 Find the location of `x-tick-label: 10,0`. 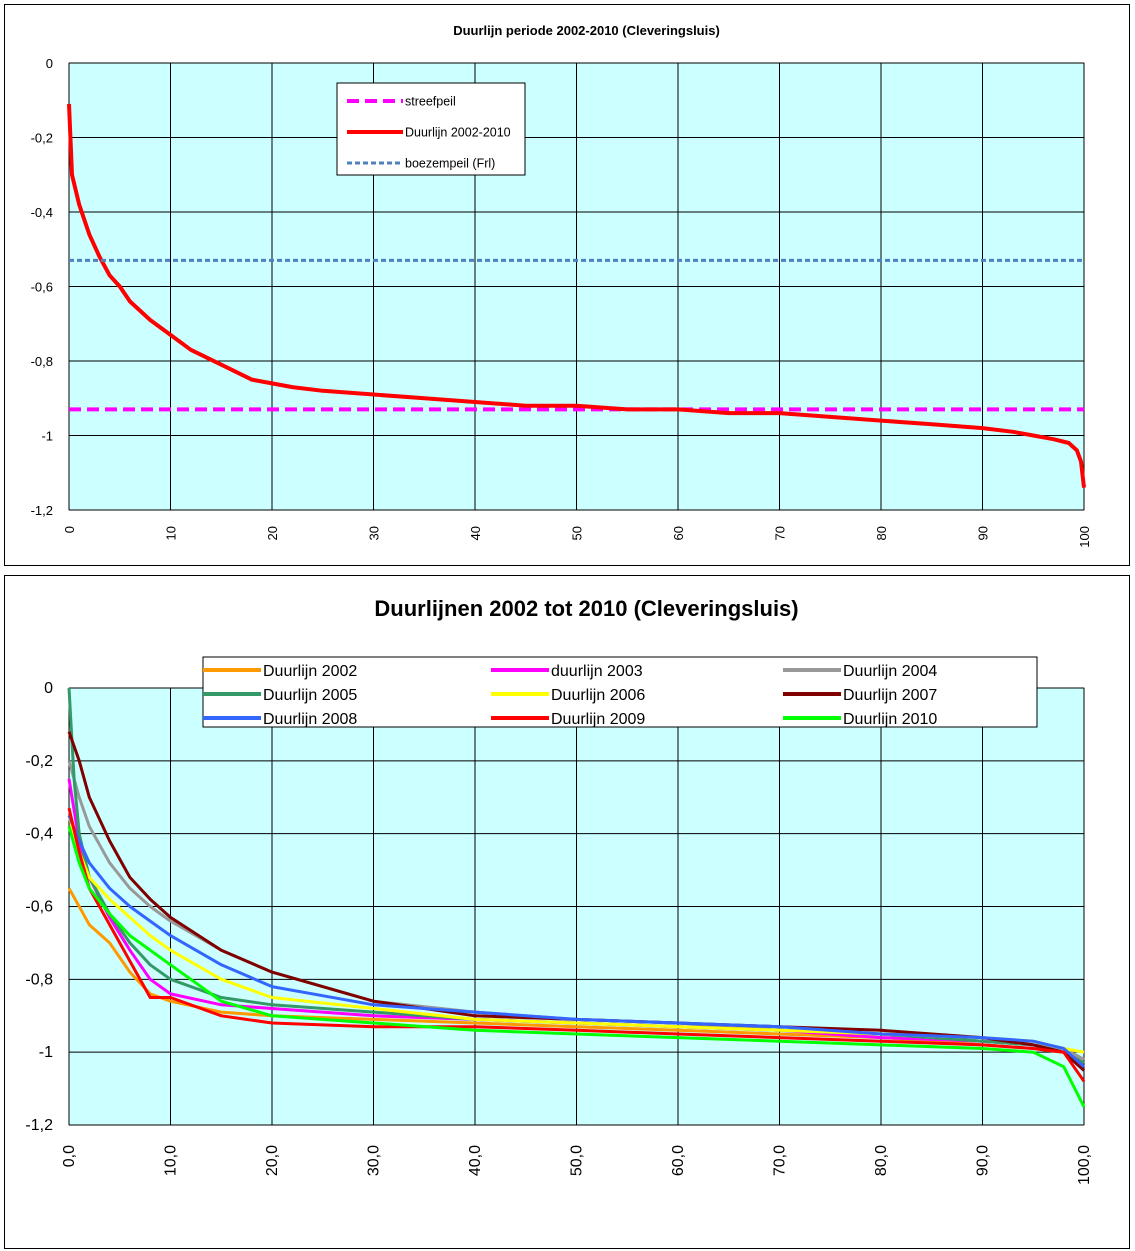

x-tick-label: 10,0 is located at coordinates (171, 1160).